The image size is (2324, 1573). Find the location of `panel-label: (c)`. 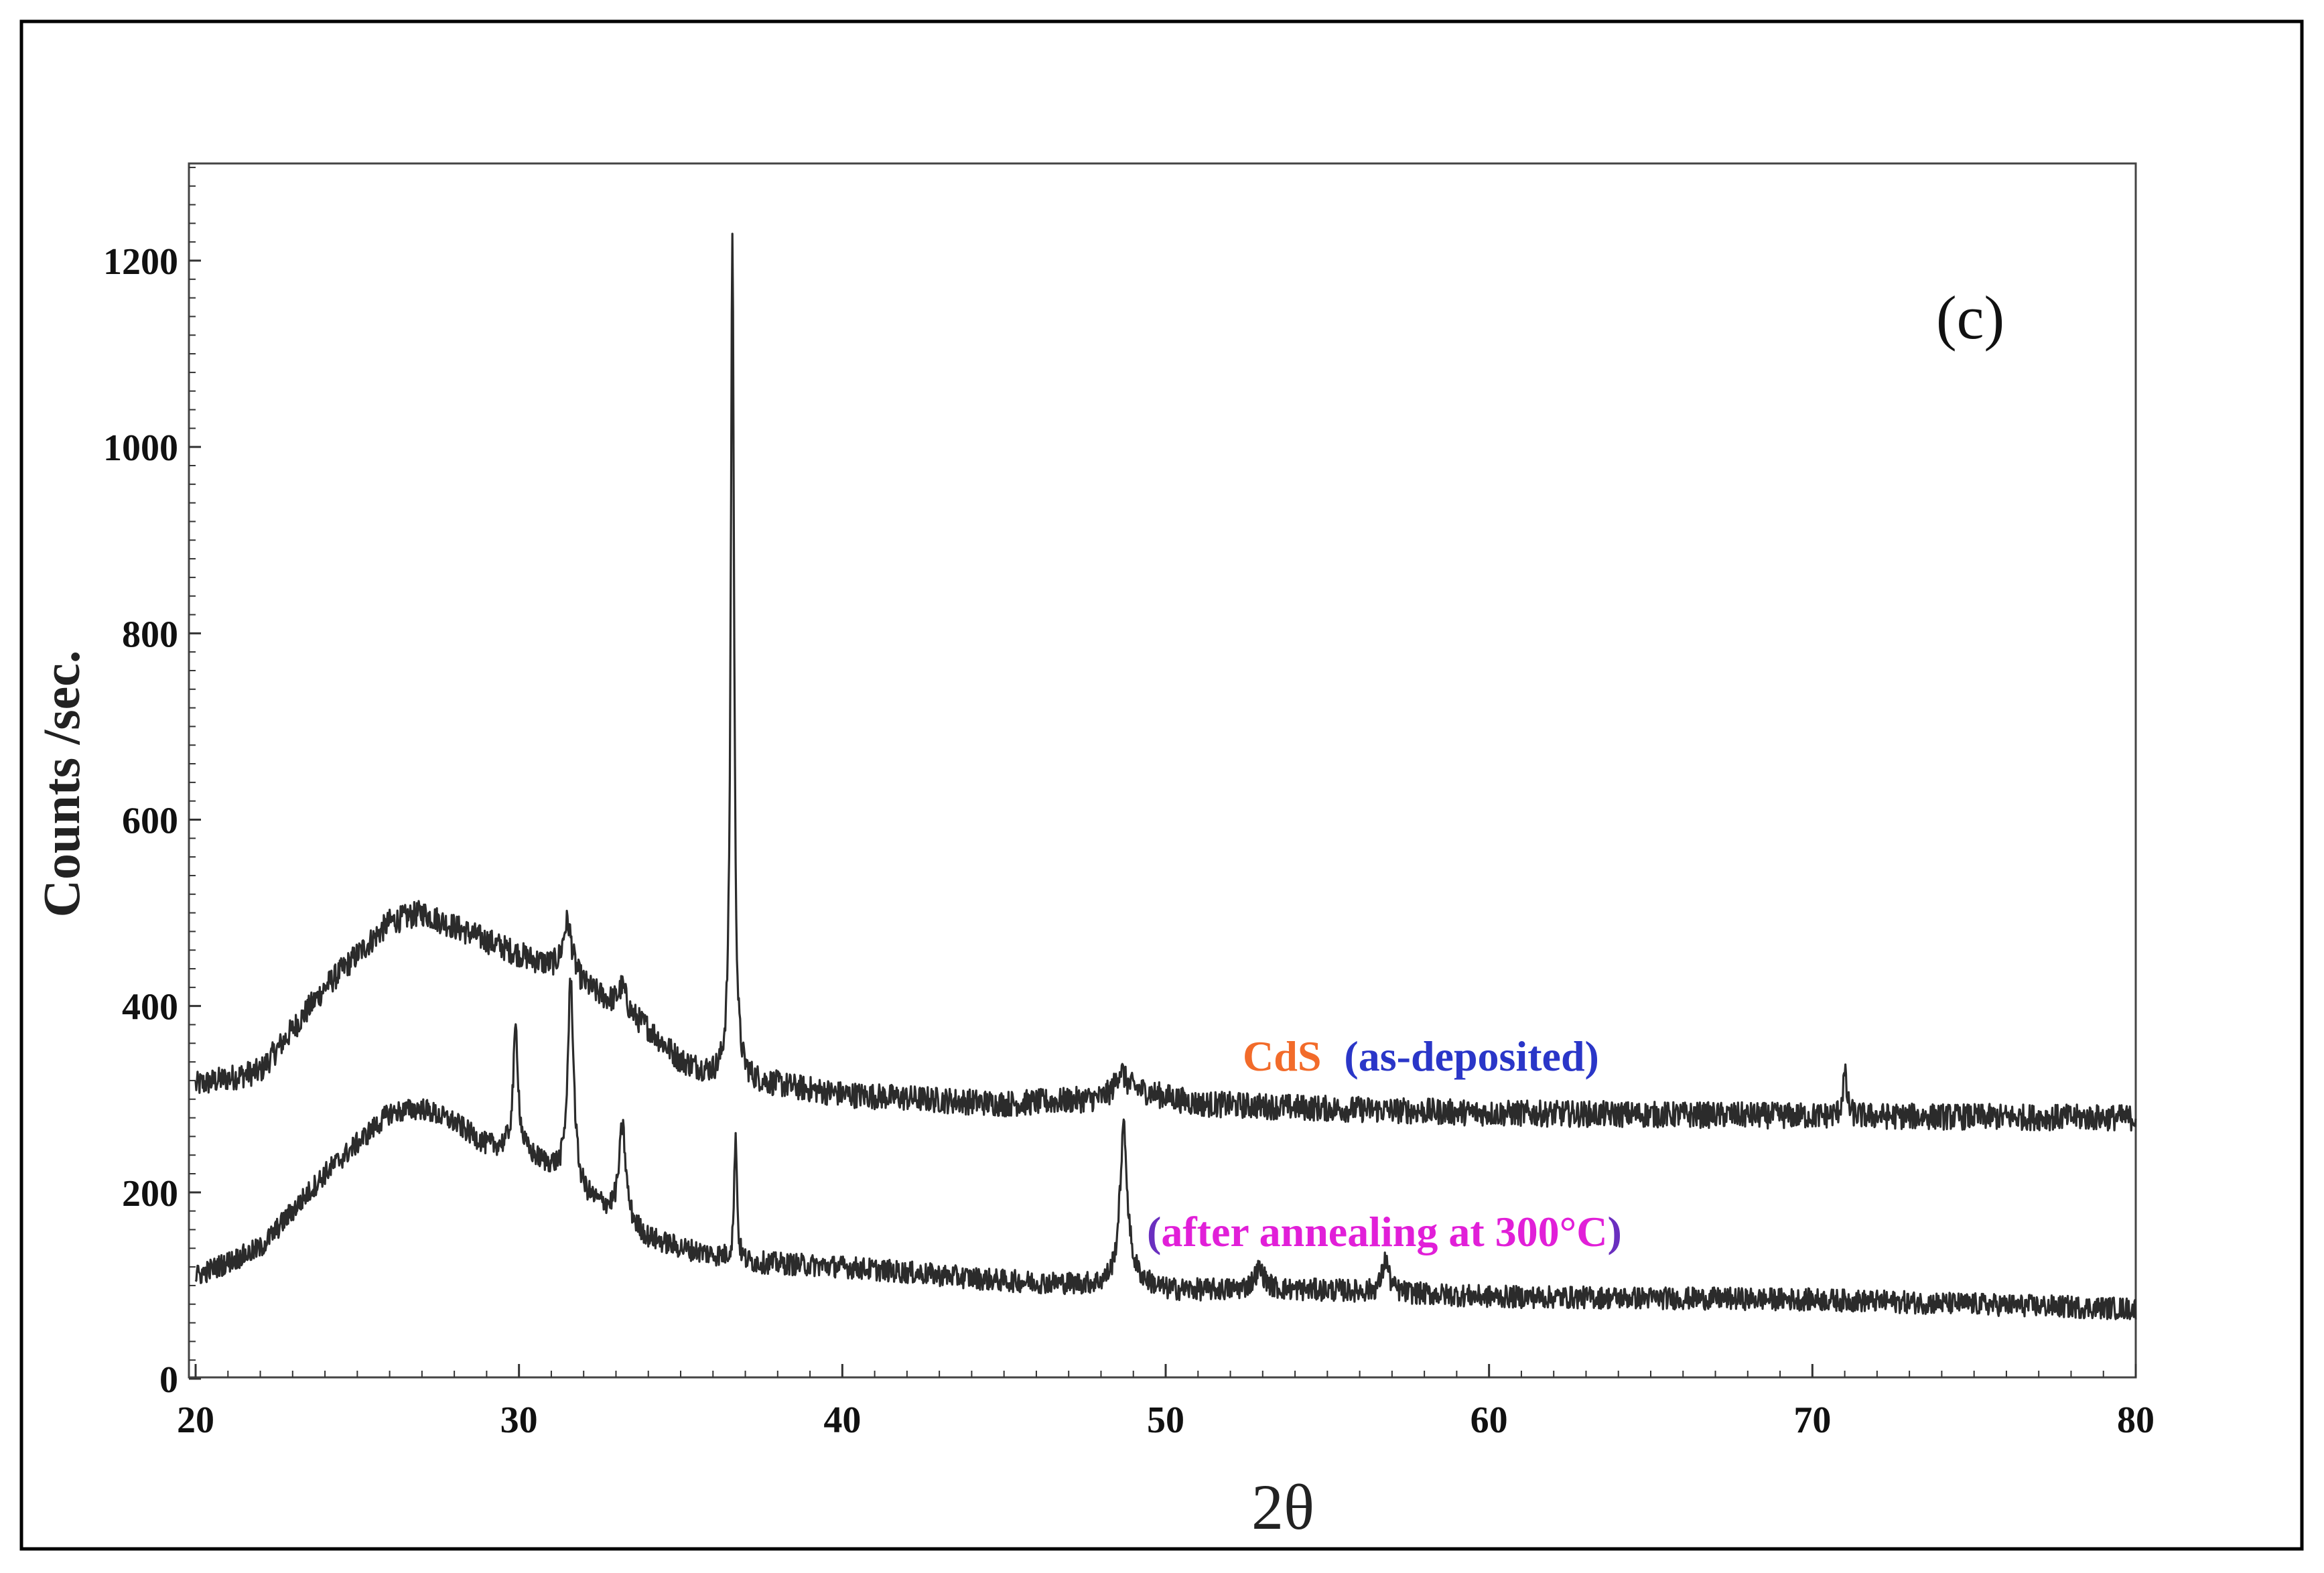

panel-label: (c) is located at coordinates (1970, 318).